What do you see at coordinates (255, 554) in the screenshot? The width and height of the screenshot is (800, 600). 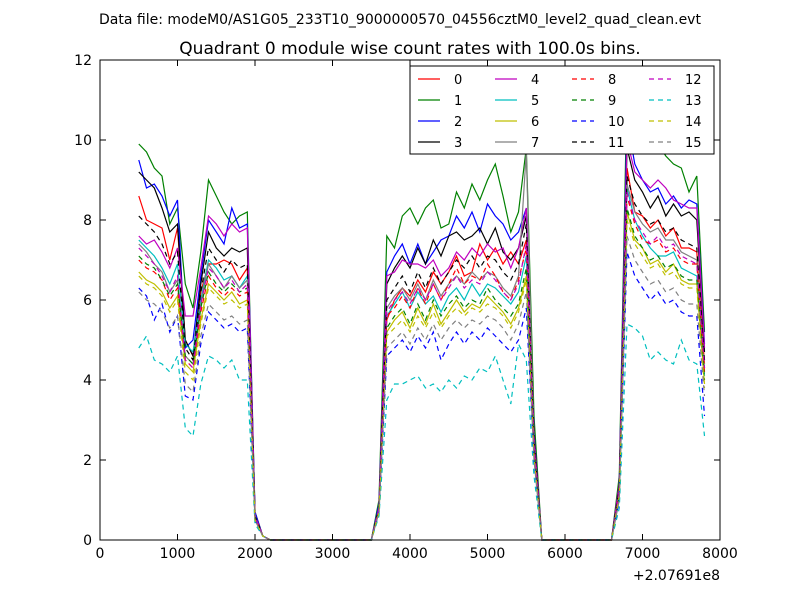 I see `x-tick-label: 2000` at bounding box center [255, 554].